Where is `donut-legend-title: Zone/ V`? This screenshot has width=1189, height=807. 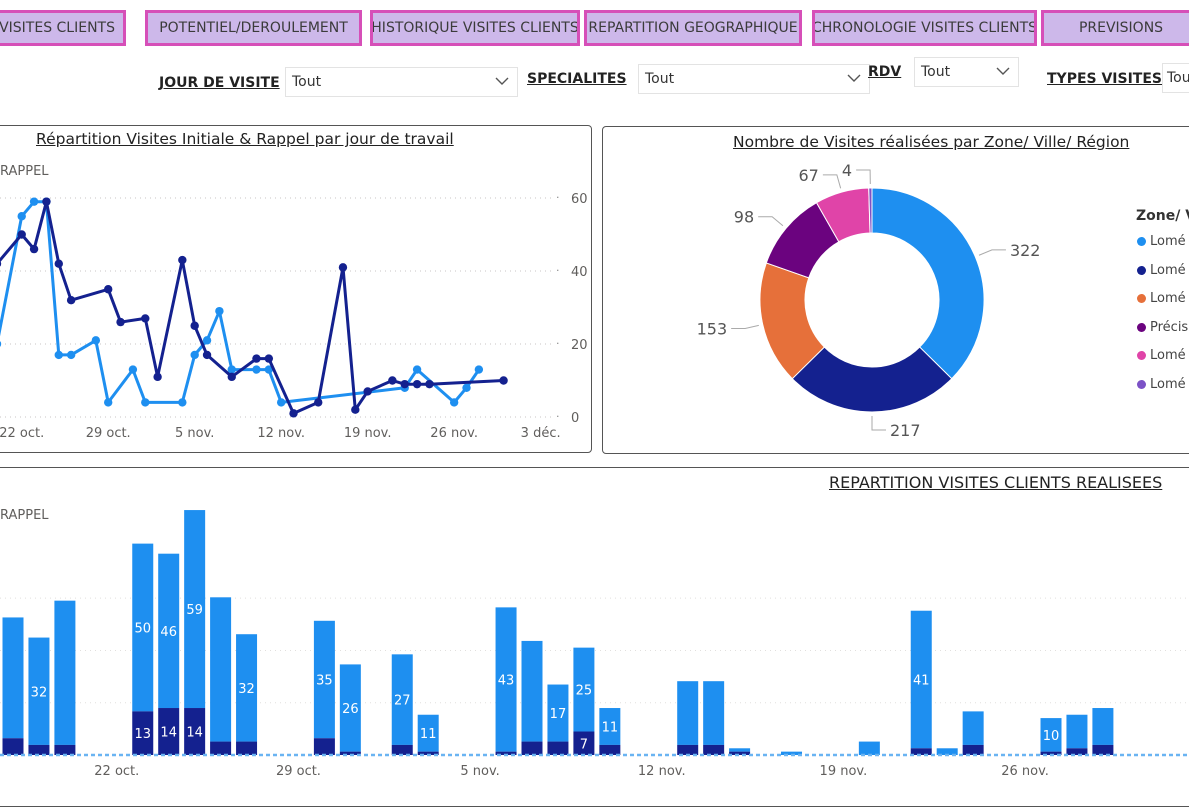
donut-legend-title: Zone/ V is located at coordinates (1162, 216).